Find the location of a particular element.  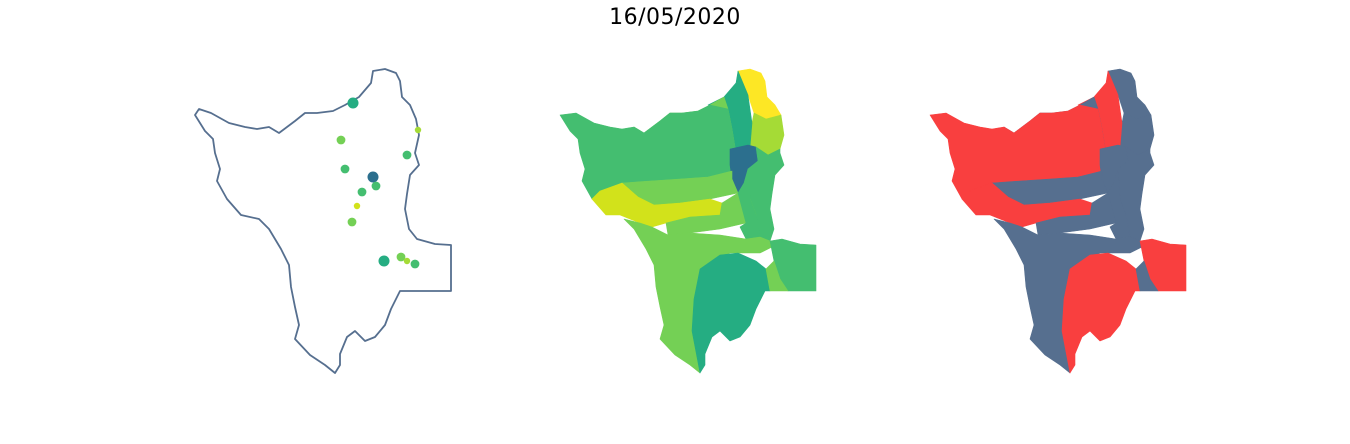

point-map-outline is located at coordinates (323, 221).